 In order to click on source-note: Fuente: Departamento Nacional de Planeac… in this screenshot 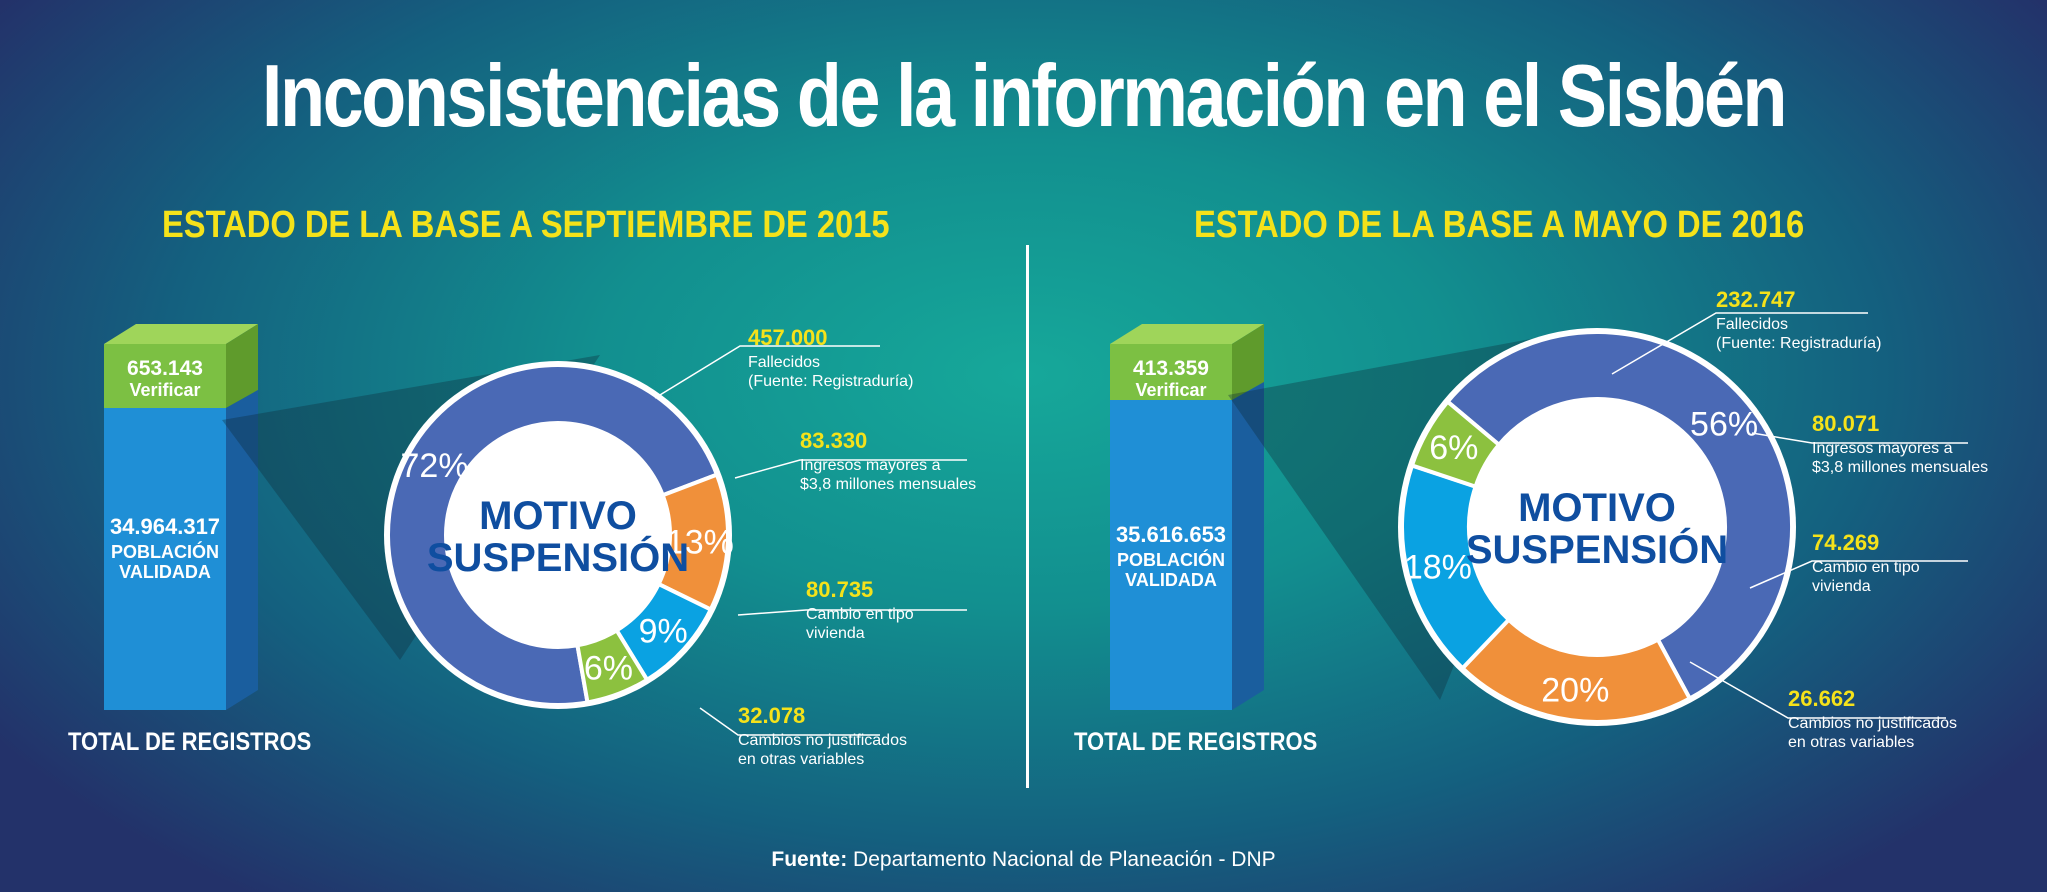, I will do `click(1023, 860)`.